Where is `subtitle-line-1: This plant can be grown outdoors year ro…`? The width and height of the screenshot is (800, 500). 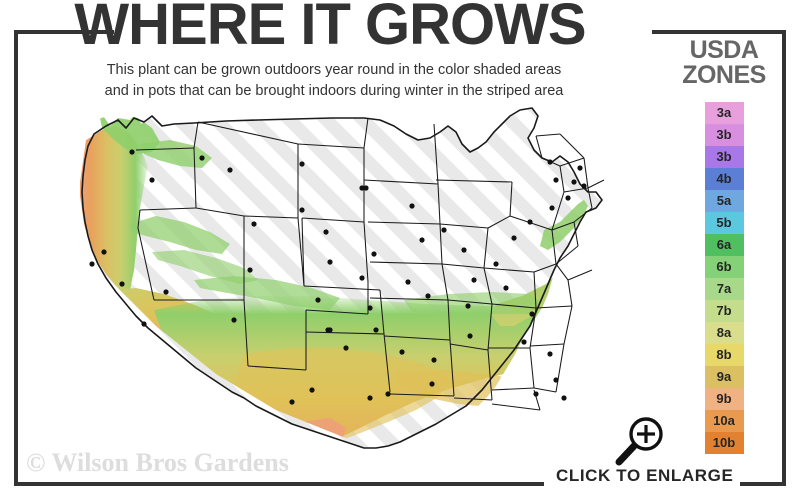 subtitle-line-1: This plant can be grown outdoors year ro… is located at coordinates (334, 70).